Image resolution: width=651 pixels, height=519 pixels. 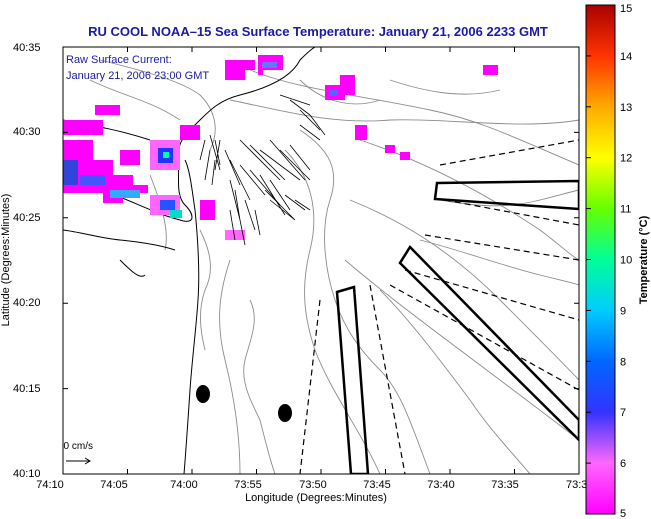 What do you see at coordinates (617, 261) in the screenshot?
I see `temperature-colorbar: 15 14 13 12 11 10 9 8 7 6 5 Temperature (°C)` at bounding box center [617, 261].